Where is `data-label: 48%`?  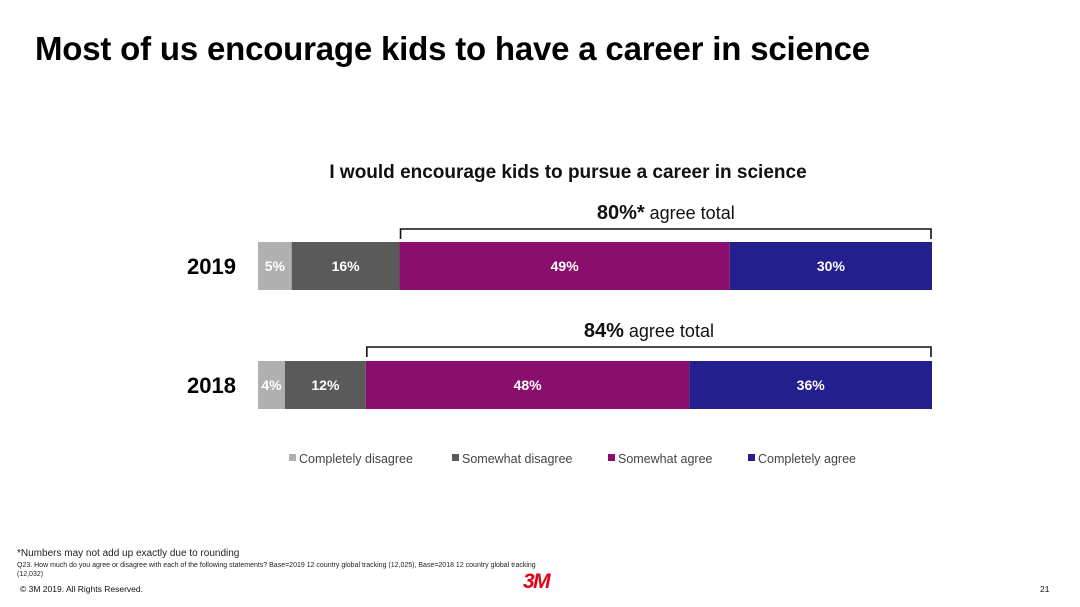 data-label: 48% is located at coordinates (528, 385).